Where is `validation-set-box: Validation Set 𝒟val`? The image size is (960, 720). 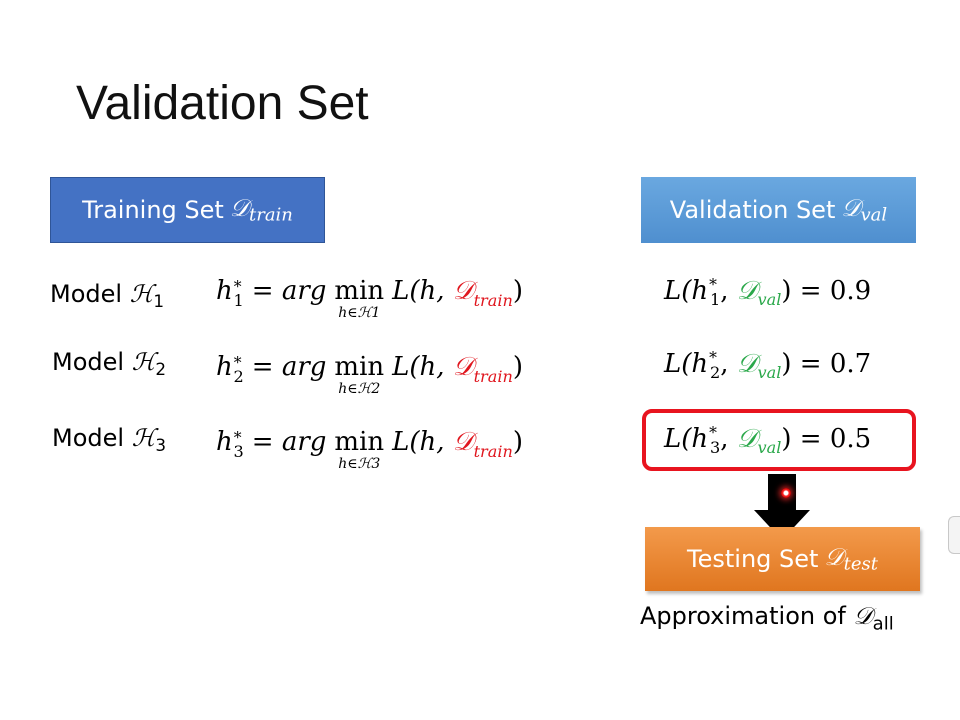 validation-set-box: Validation Set 𝒟val is located at coordinates (778, 210).